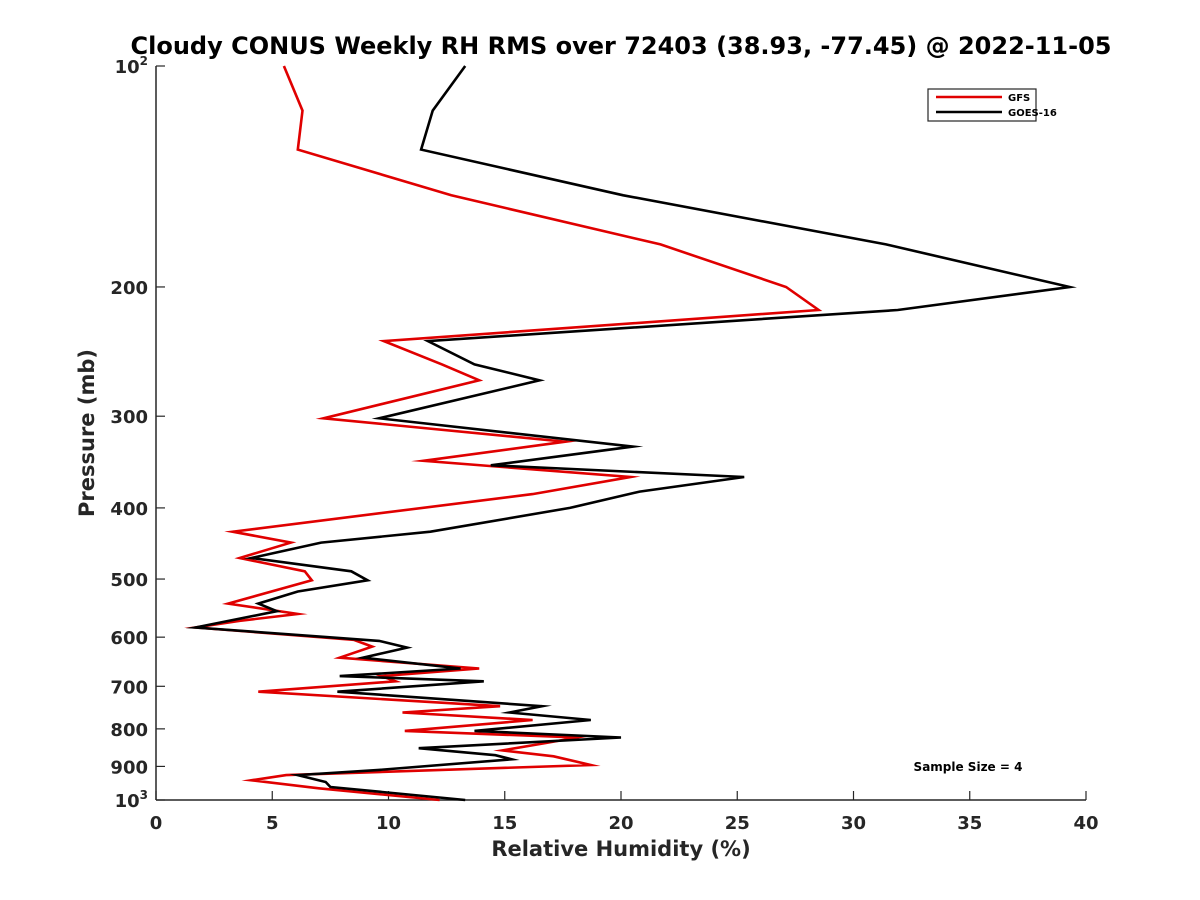 This screenshot has width=1200, height=900. Describe the element at coordinates (620, 823) in the screenshot. I see `x-tick-label: 20` at that location.